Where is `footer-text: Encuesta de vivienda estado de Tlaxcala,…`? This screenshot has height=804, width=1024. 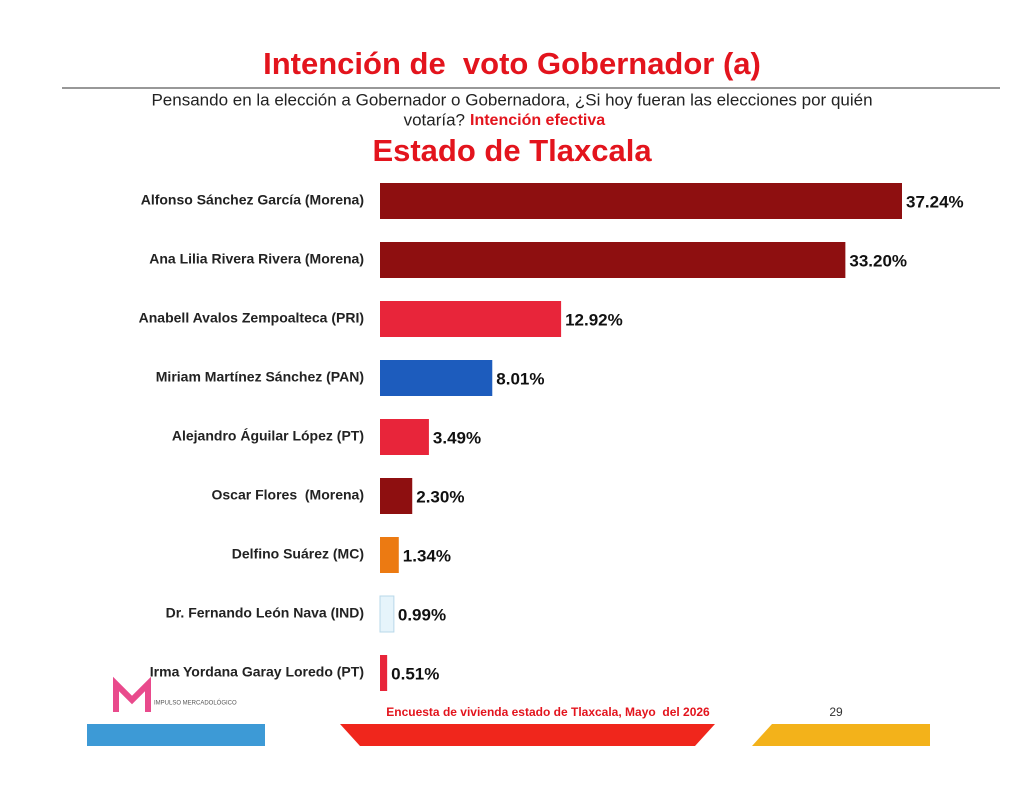
footer-text: Encuesta de vivienda estado de Tlaxcala,… is located at coordinates (548, 712).